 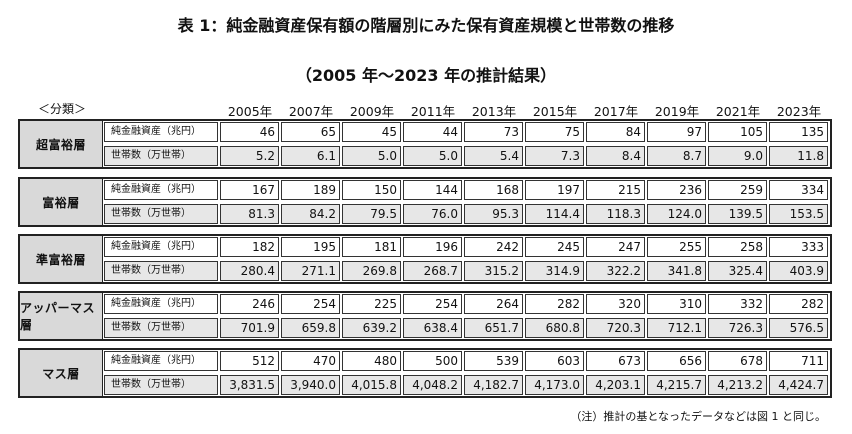 I want to click on table-cell: 105, so click(x=737, y=132).